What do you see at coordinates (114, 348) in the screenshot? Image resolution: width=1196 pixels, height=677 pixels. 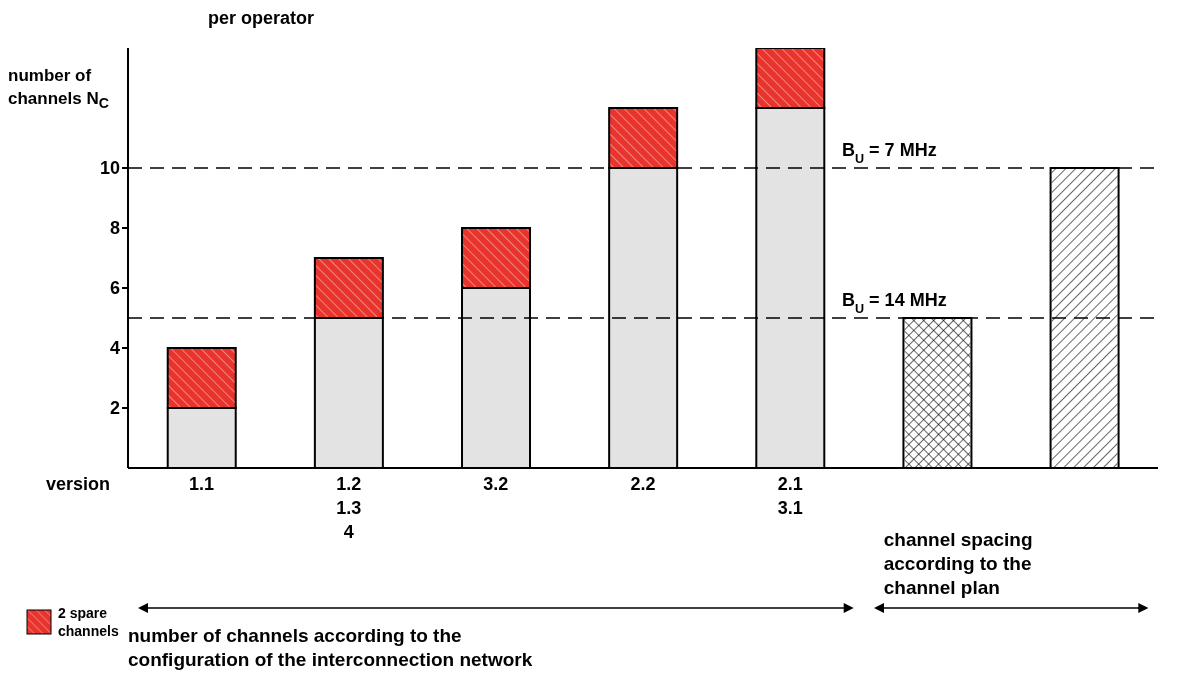 I see `y-tick-label: 4` at bounding box center [114, 348].